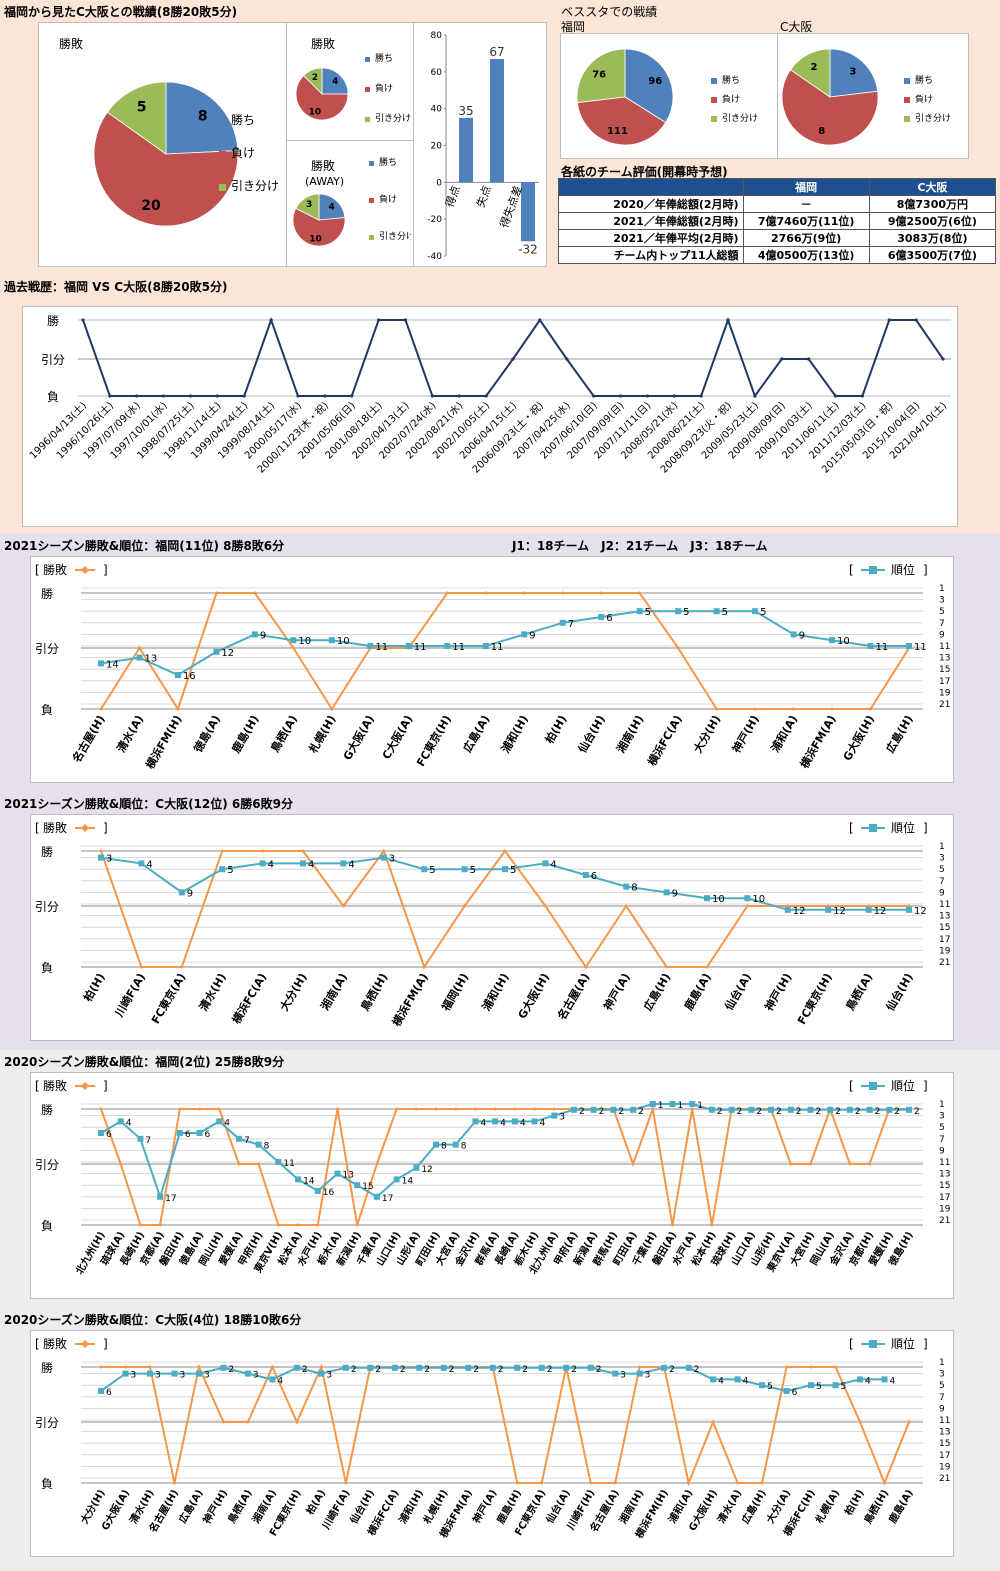  I want to click on rank-value-label: 5, so click(473, 870).